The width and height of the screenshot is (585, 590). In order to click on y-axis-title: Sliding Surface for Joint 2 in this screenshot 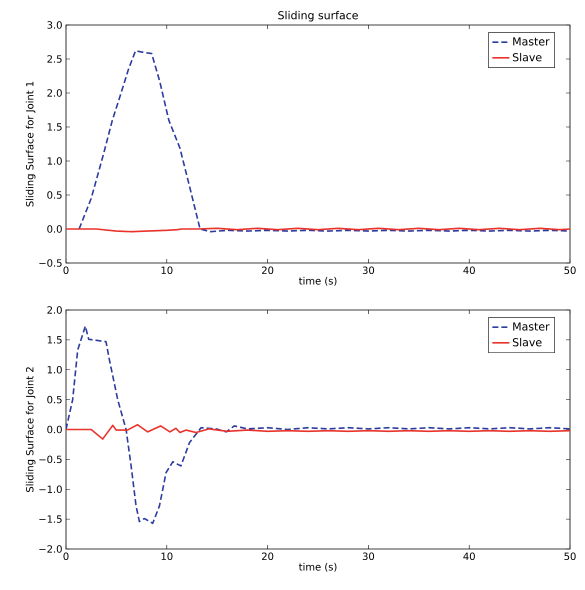, I will do `click(31, 429)`.